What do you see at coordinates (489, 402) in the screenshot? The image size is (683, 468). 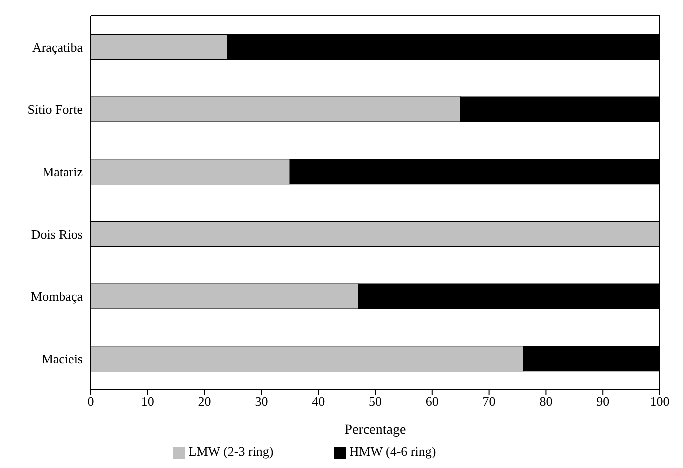 I see `x-tick-label: 70` at bounding box center [489, 402].